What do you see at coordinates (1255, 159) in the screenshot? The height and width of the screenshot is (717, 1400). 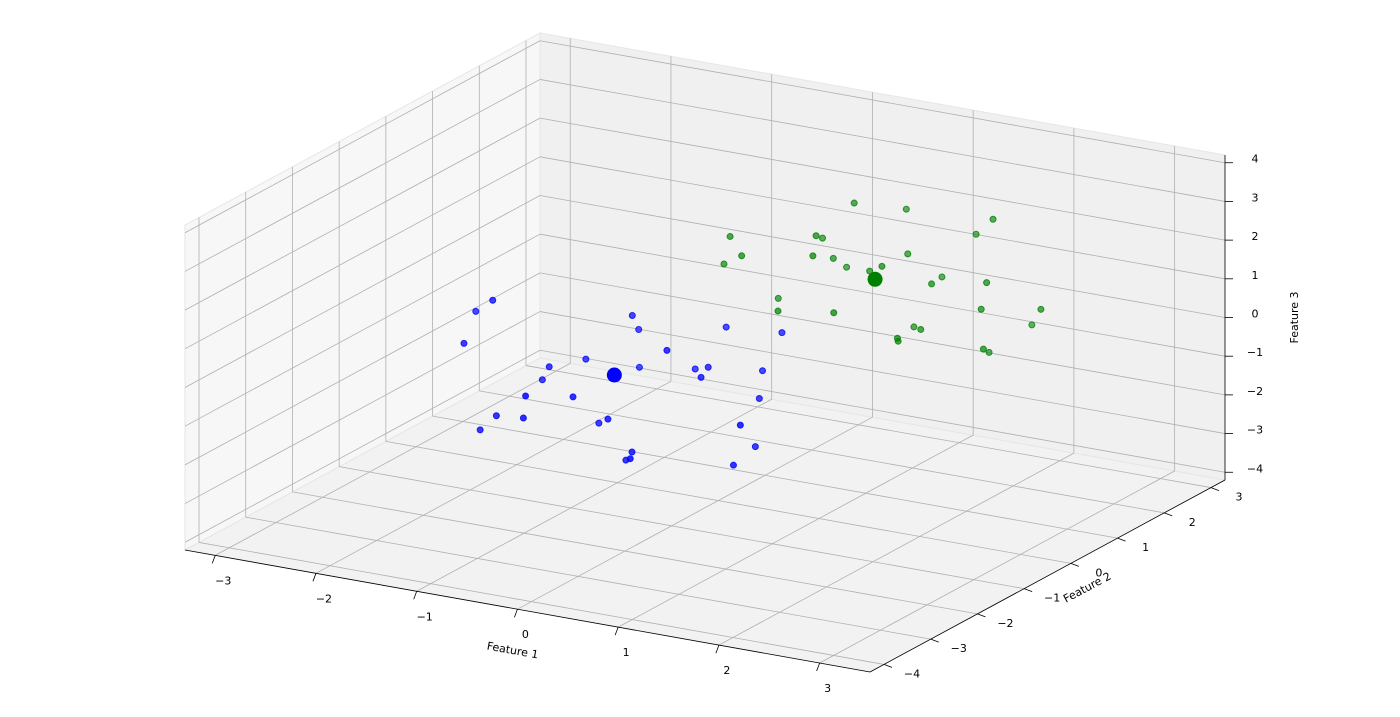 I see `z-tick-label: 4` at bounding box center [1255, 159].